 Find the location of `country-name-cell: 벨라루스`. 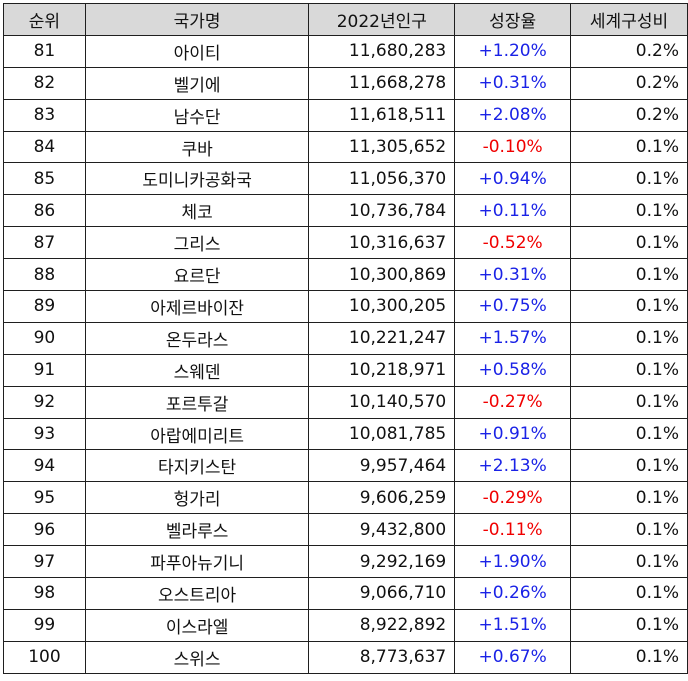

country-name-cell: 벨라루스 is located at coordinates (197, 530).